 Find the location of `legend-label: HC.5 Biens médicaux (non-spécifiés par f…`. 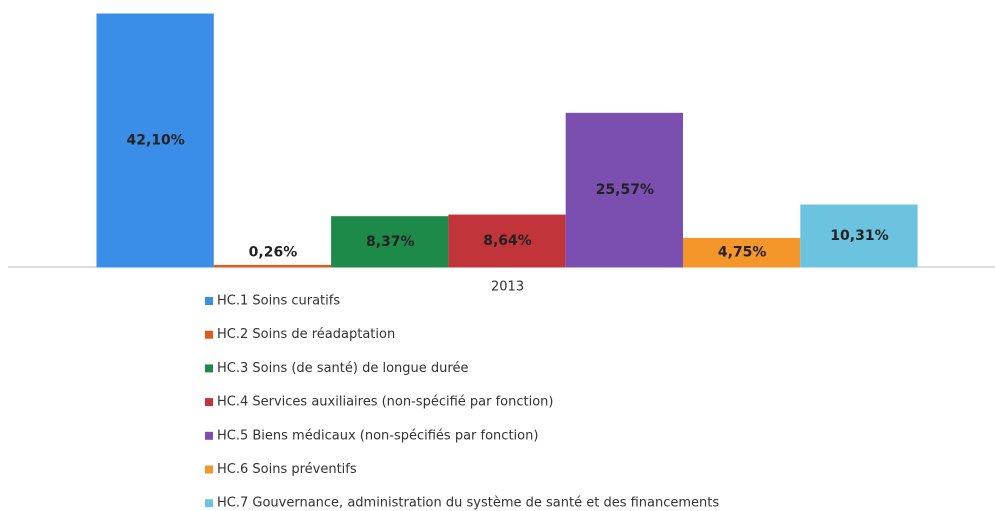

legend-label: HC.5 Biens médicaux (non-spécifiés par f… is located at coordinates (377, 435).